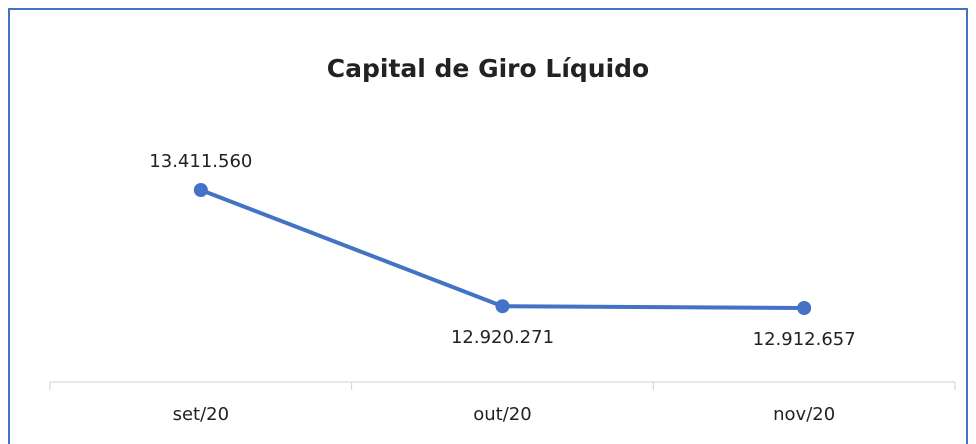  What do you see at coordinates (804, 339) in the screenshot?
I see `data-label: 12.912.657` at bounding box center [804, 339].